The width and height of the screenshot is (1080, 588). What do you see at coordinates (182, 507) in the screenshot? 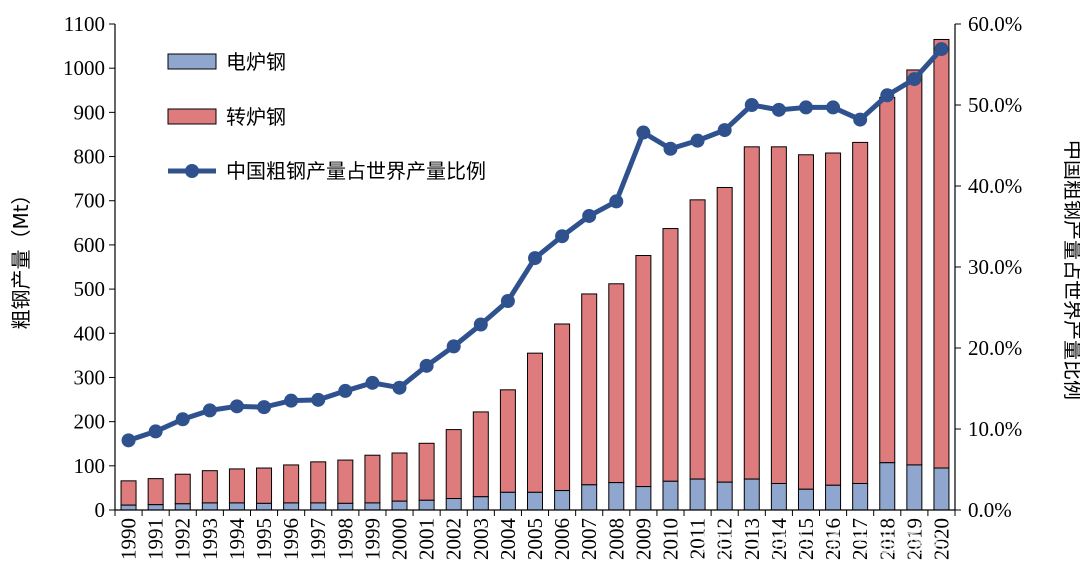
I see `bar-eaf-1992` at bounding box center [182, 507].